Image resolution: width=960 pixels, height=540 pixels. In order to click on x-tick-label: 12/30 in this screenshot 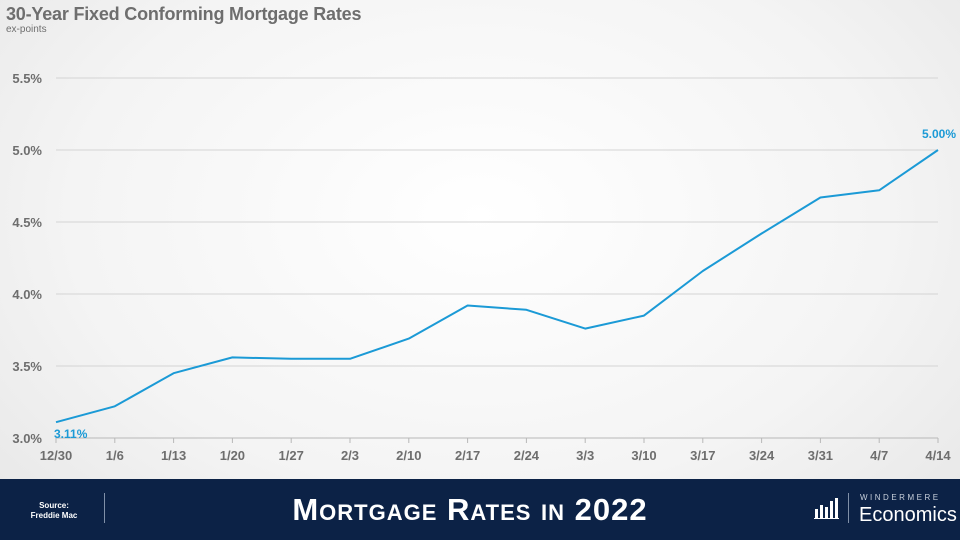, I will do `click(56, 455)`.